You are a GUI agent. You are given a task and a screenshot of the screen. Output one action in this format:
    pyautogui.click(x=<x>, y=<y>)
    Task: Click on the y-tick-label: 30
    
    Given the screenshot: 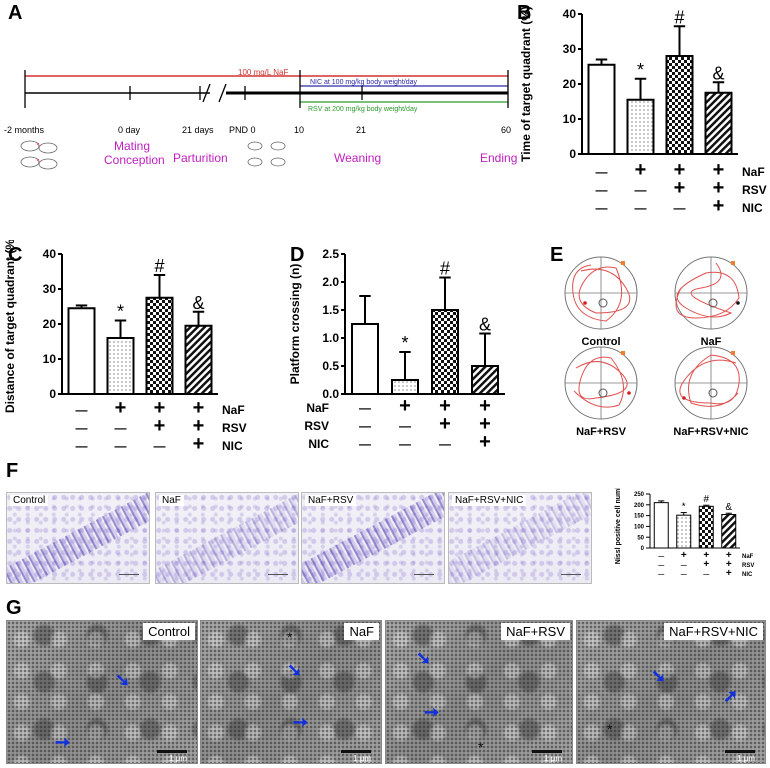 What is the action you would take?
    pyautogui.click(x=570, y=49)
    